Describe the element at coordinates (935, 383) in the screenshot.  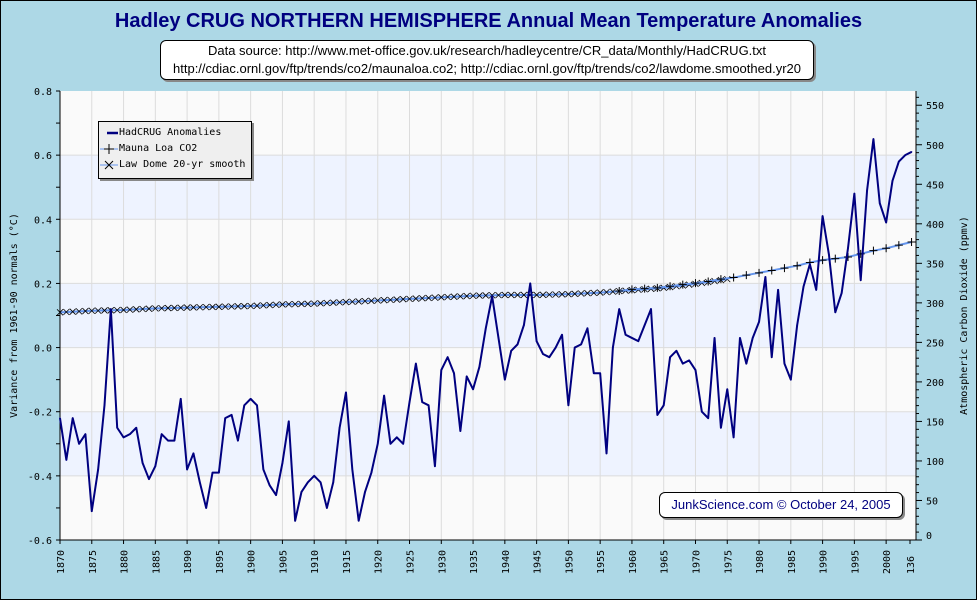
I see `y2-tick-label: 200` at that location.